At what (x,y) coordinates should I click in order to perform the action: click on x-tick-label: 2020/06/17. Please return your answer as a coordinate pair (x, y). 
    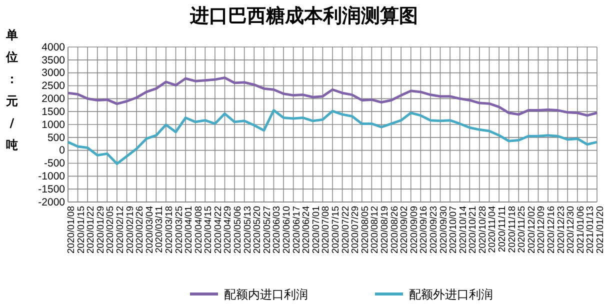
    Looking at the image, I should click on (296, 230).